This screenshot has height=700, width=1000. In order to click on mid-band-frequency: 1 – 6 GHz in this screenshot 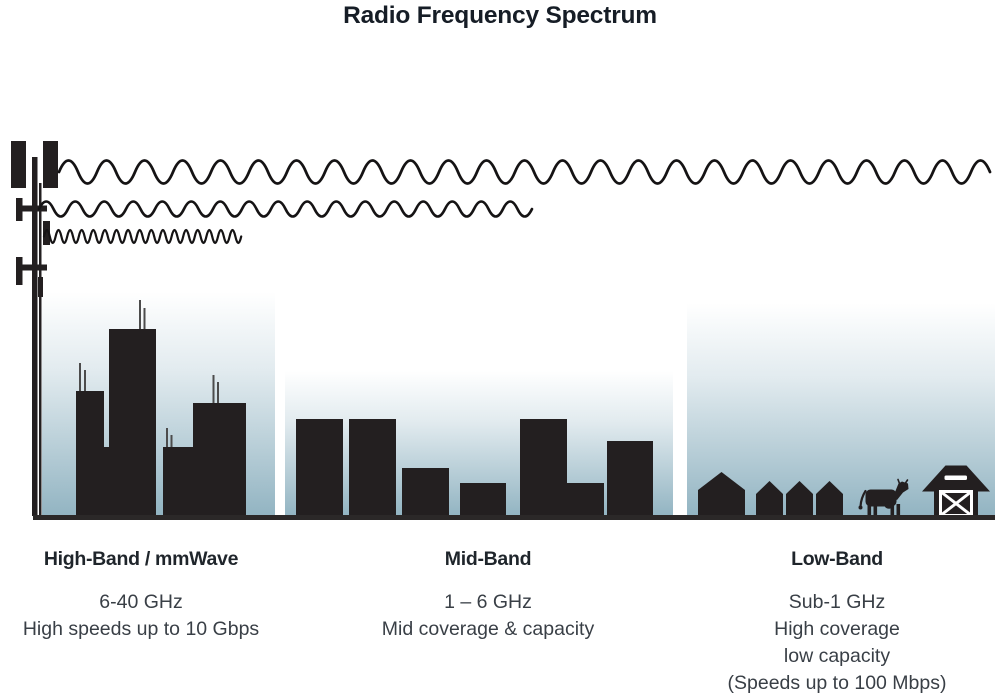, I will do `click(488, 602)`.